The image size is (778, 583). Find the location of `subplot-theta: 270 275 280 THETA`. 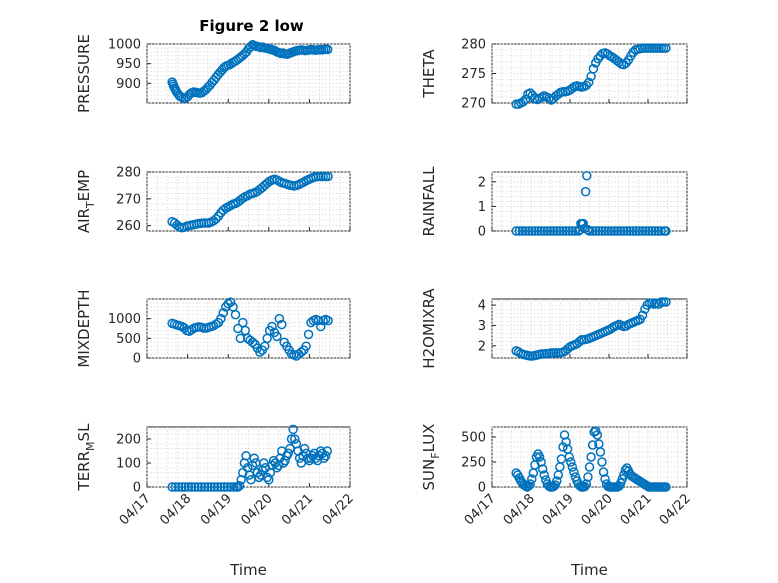

subplot-theta: 270 275 280 THETA is located at coordinates (554, 75).